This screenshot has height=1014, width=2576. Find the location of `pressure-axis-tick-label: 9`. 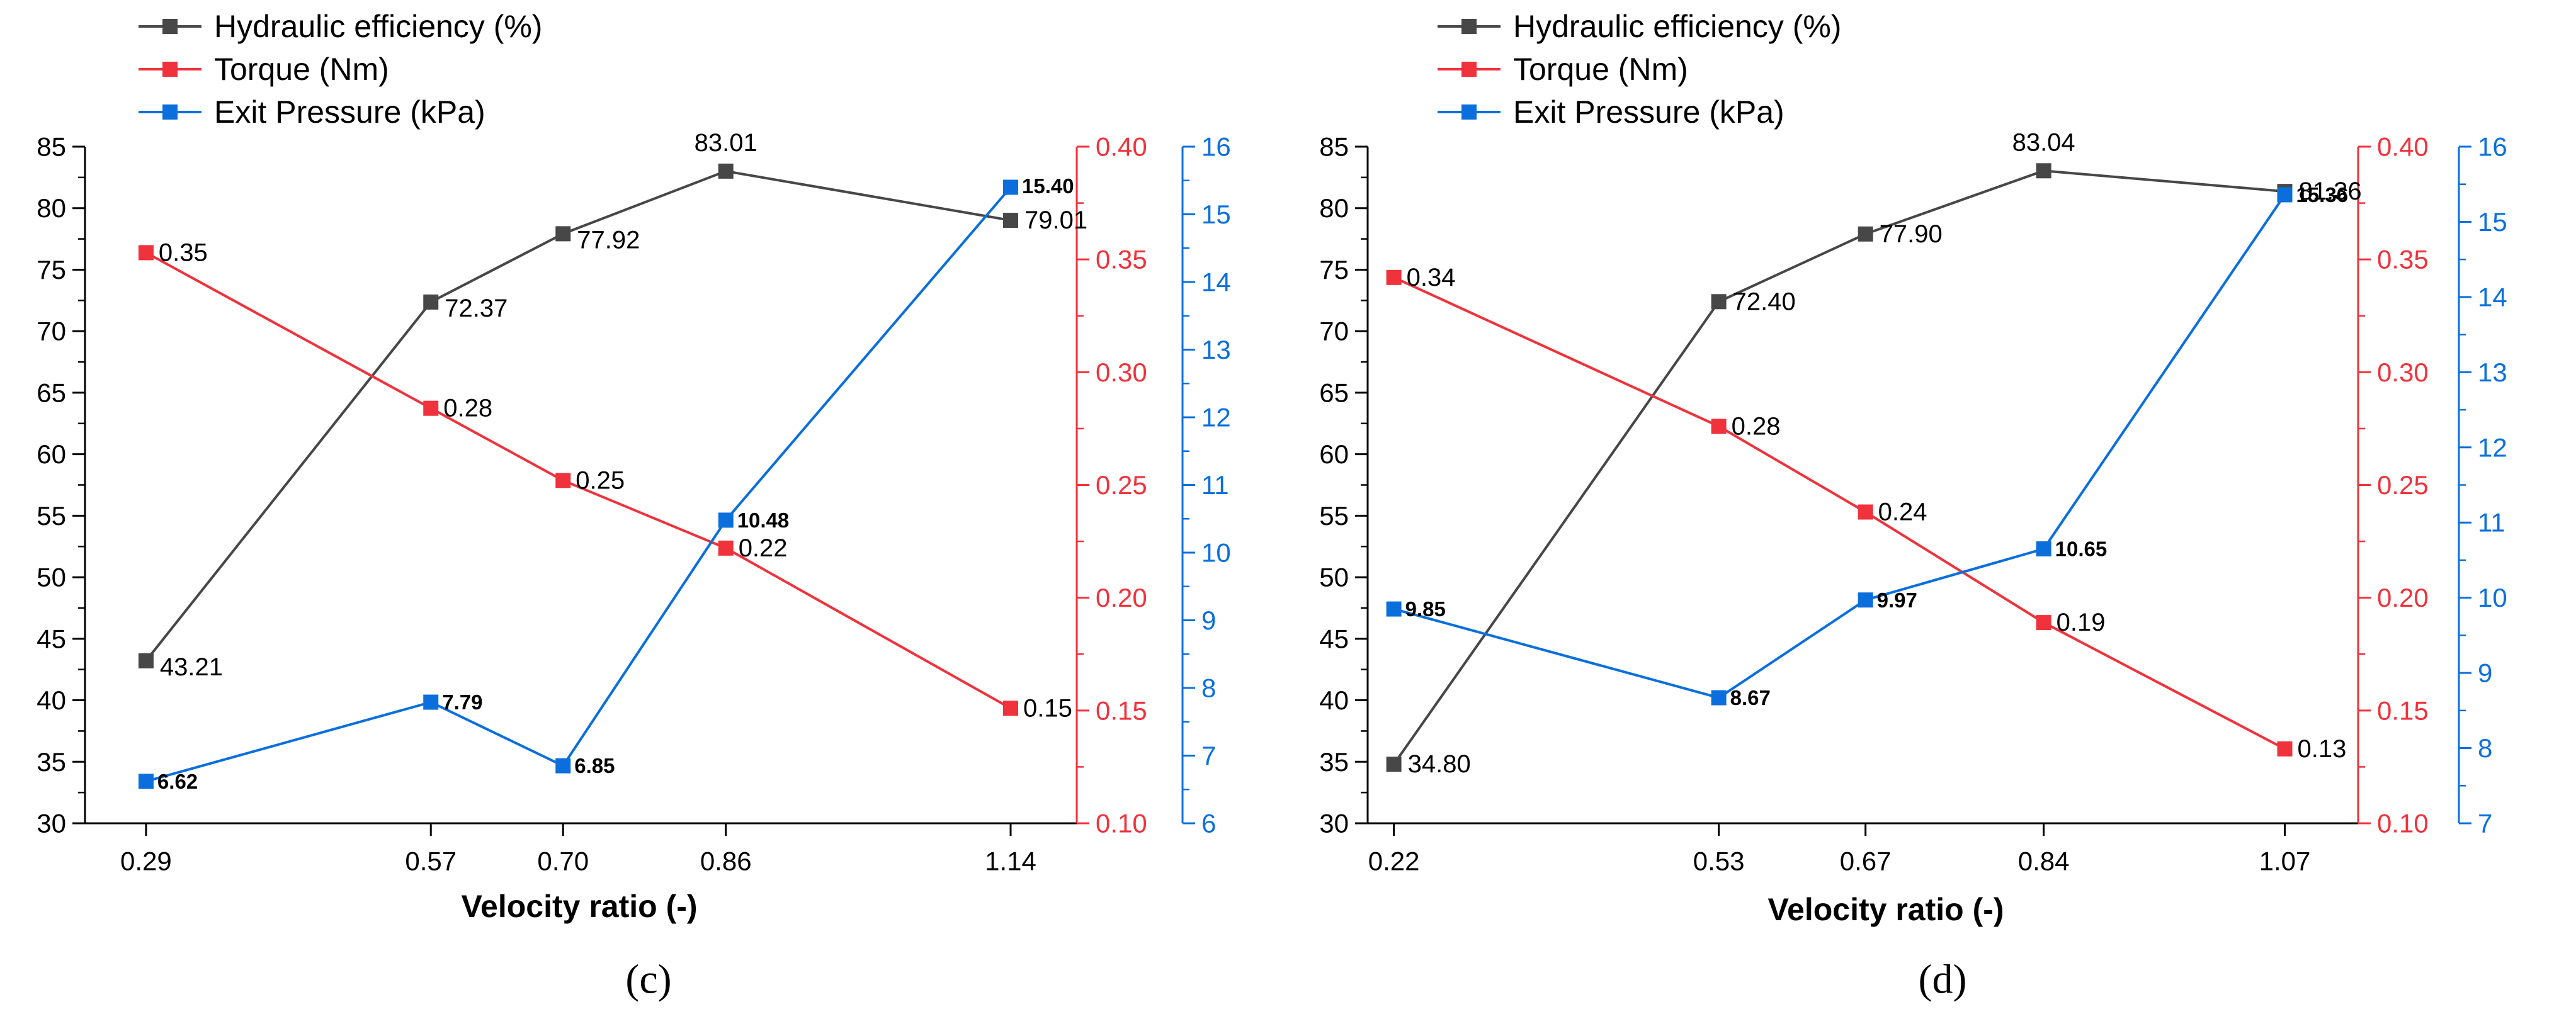

pressure-axis-tick-label: 9 is located at coordinates (1208, 620).